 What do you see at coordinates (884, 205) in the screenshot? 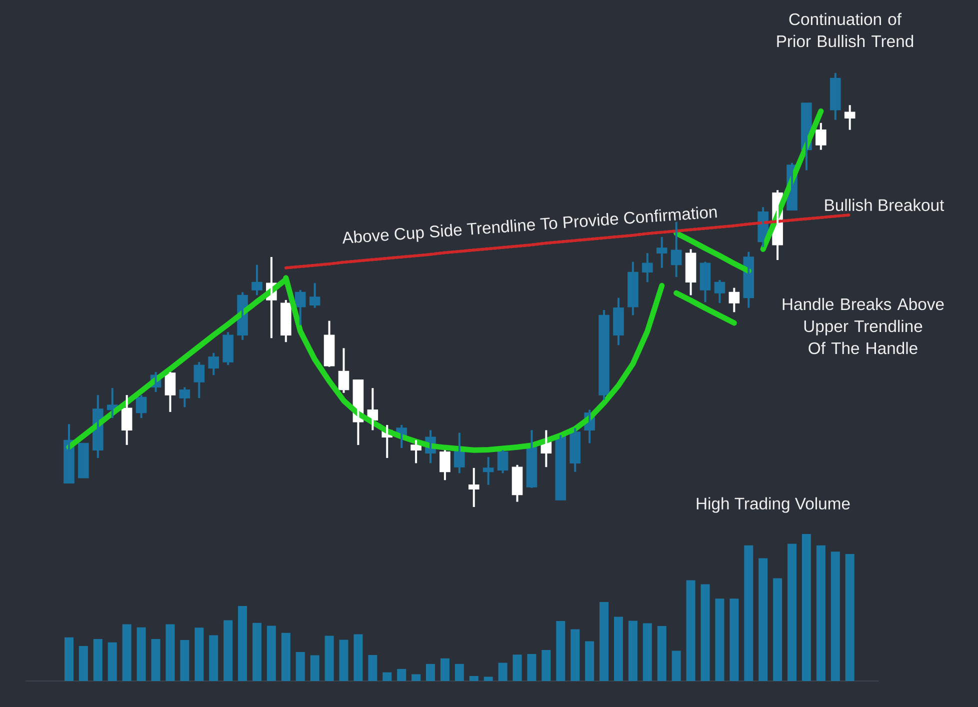
I see `annotation: Bullish Breakout` at bounding box center [884, 205].